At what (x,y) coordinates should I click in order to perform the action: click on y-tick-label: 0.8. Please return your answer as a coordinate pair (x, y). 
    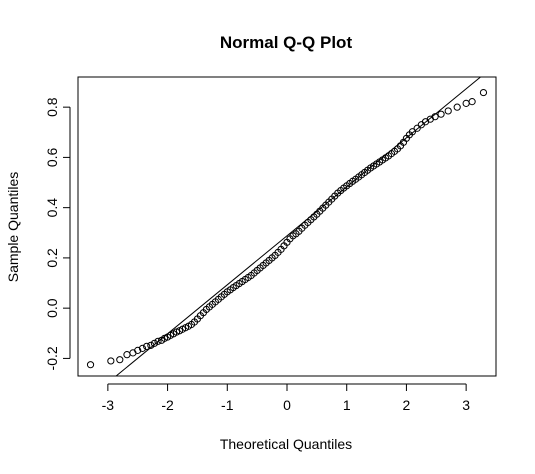
    Looking at the image, I should click on (52, 107).